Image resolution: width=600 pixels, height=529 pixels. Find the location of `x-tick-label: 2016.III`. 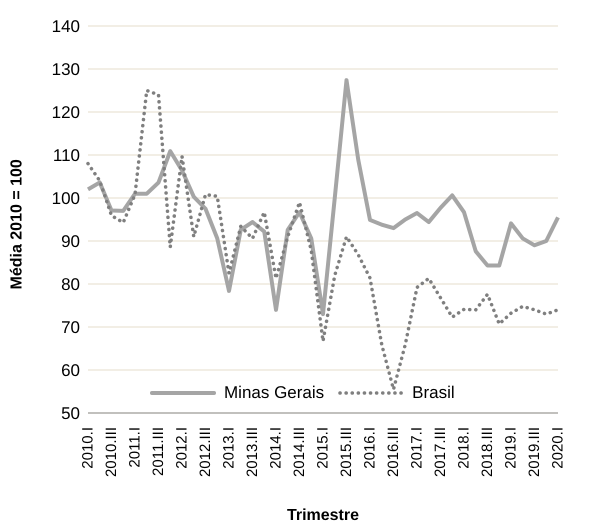

x-tick-label: 2016.III is located at coordinates (393, 452).